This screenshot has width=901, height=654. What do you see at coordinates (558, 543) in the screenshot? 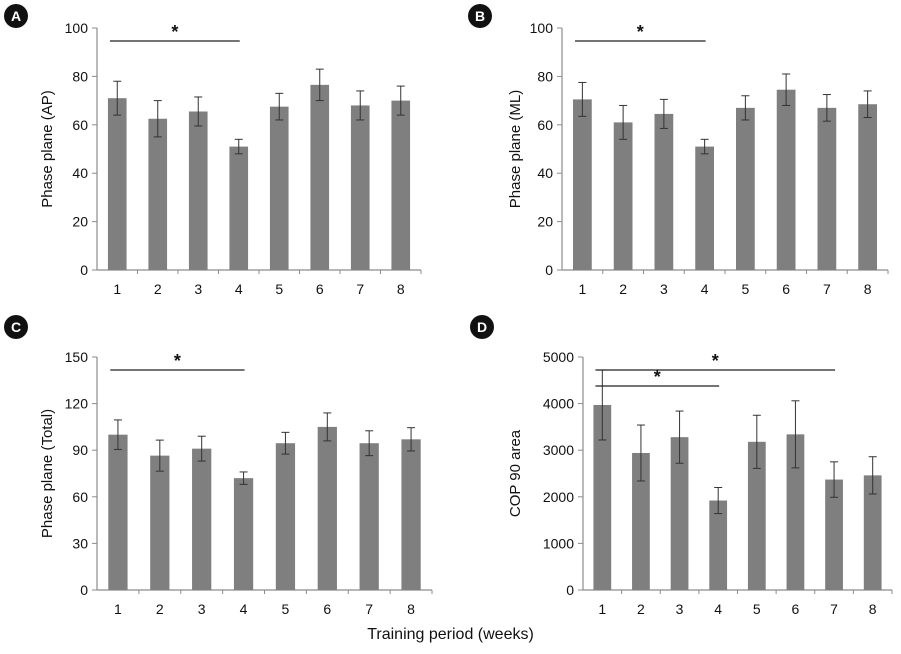
I see `y-tick-label: 1000` at bounding box center [558, 543].